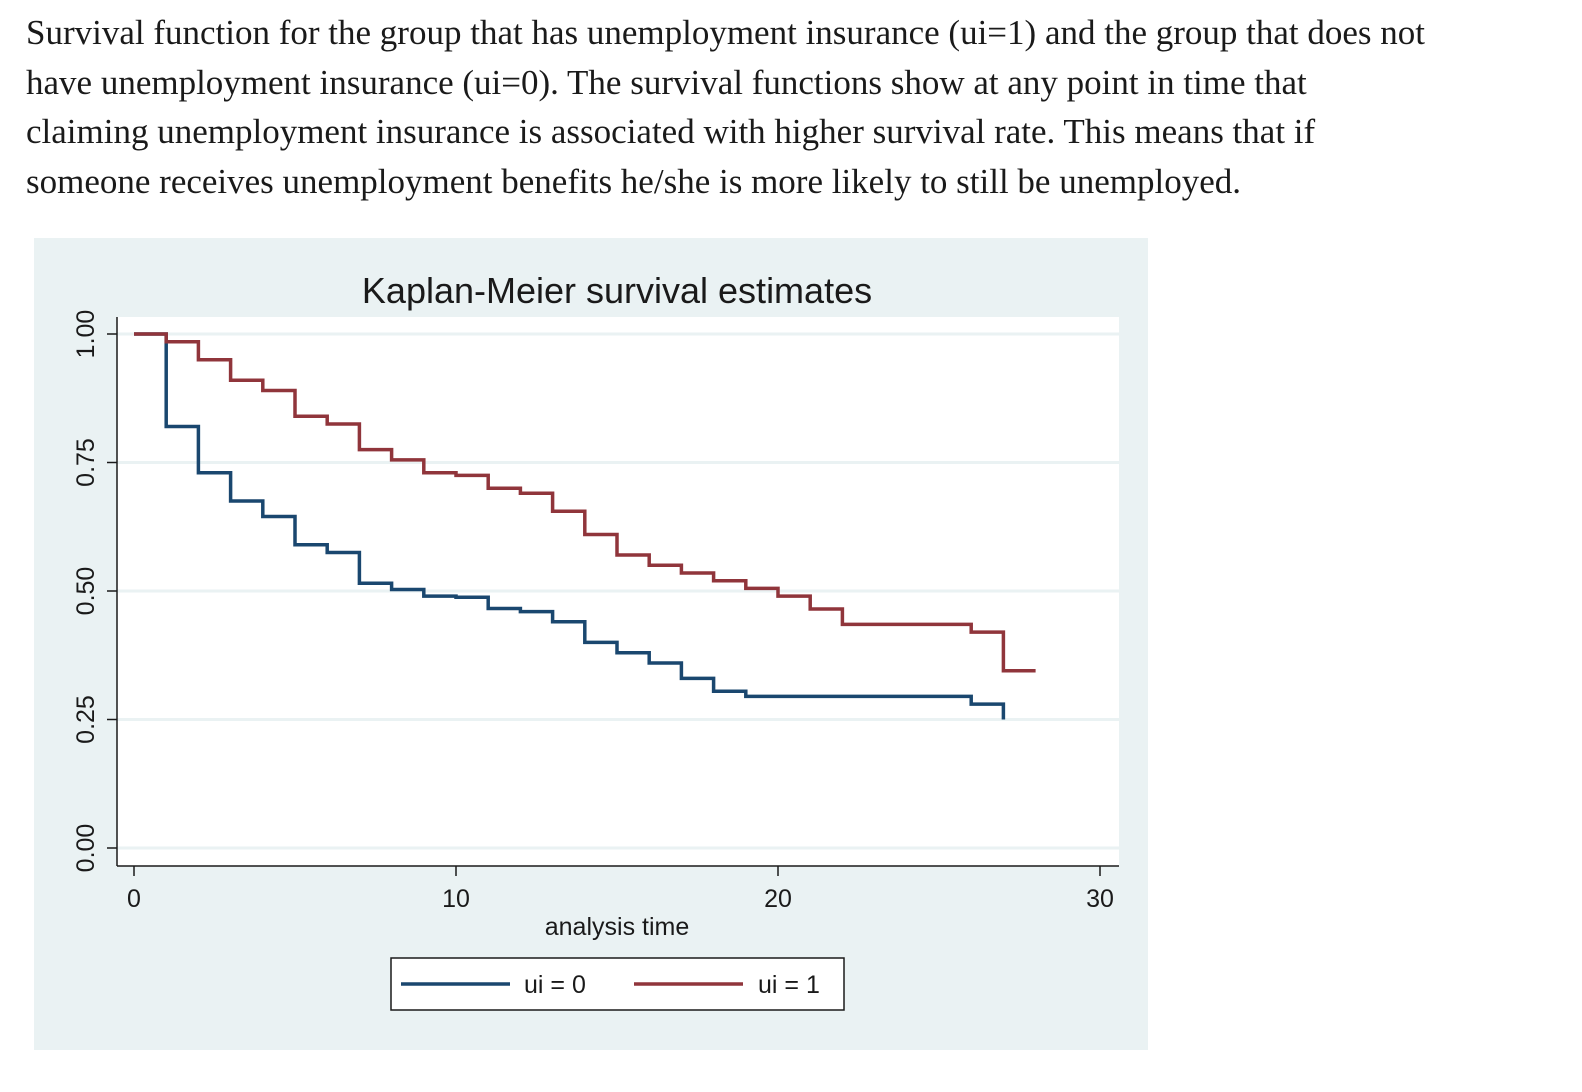  What do you see at coordinates (86, 848) in the screenshot?
I see `y-tick-label-0: 0.00` at bounding box center [86, 848].